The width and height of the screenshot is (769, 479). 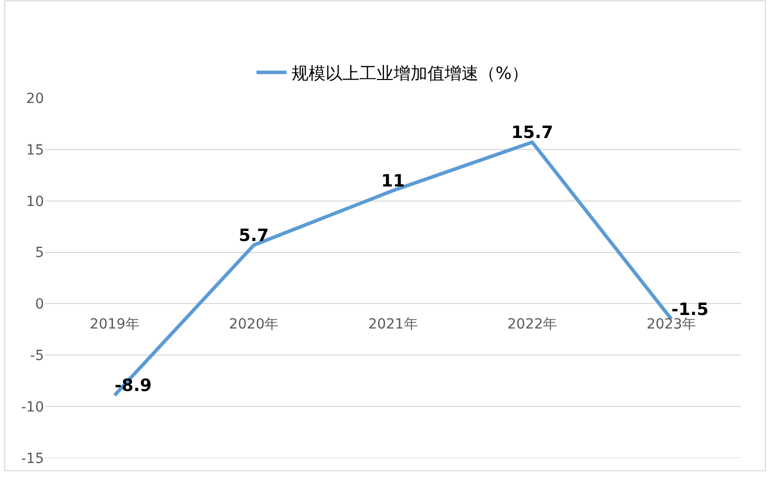 What do you see at coordinates (410, 74) in the screenshot?
I see `legend-label: 规模以上工业增加值增速（%）` at bounding box center [410, 74].